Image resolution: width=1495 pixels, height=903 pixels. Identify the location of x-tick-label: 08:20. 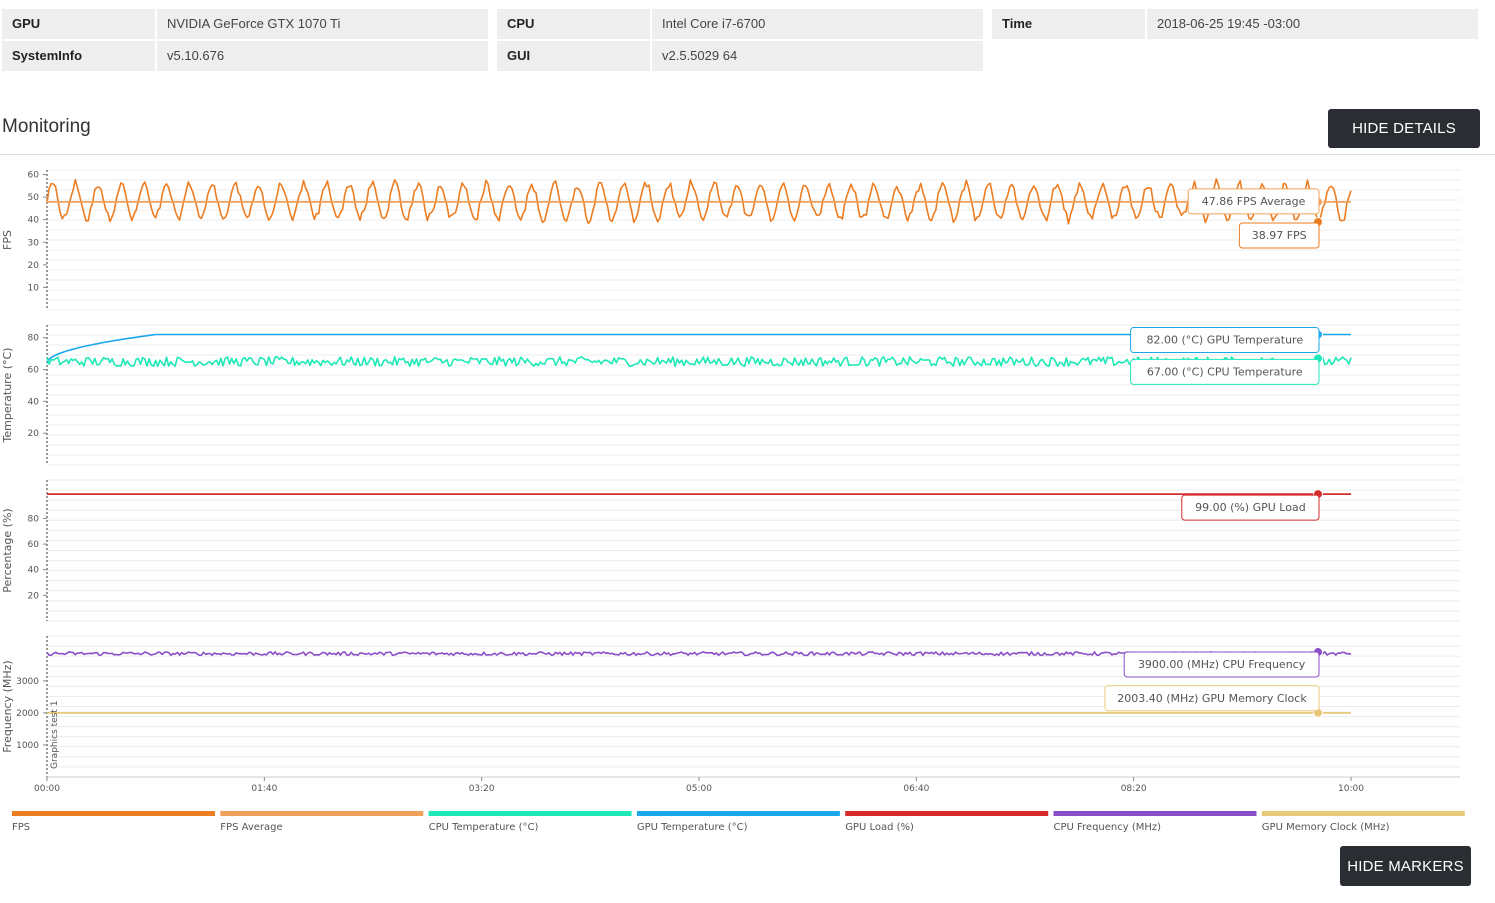
(1134, 789).